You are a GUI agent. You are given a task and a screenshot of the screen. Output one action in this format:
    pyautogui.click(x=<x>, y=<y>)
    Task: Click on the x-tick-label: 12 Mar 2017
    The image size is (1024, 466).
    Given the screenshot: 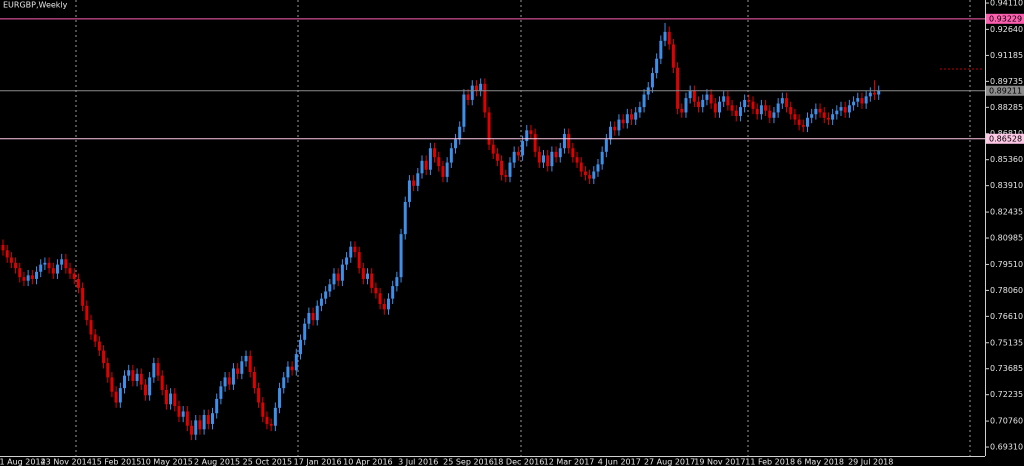 What is the action you would take?
    pyautogui.click(x=569, y=462)
    